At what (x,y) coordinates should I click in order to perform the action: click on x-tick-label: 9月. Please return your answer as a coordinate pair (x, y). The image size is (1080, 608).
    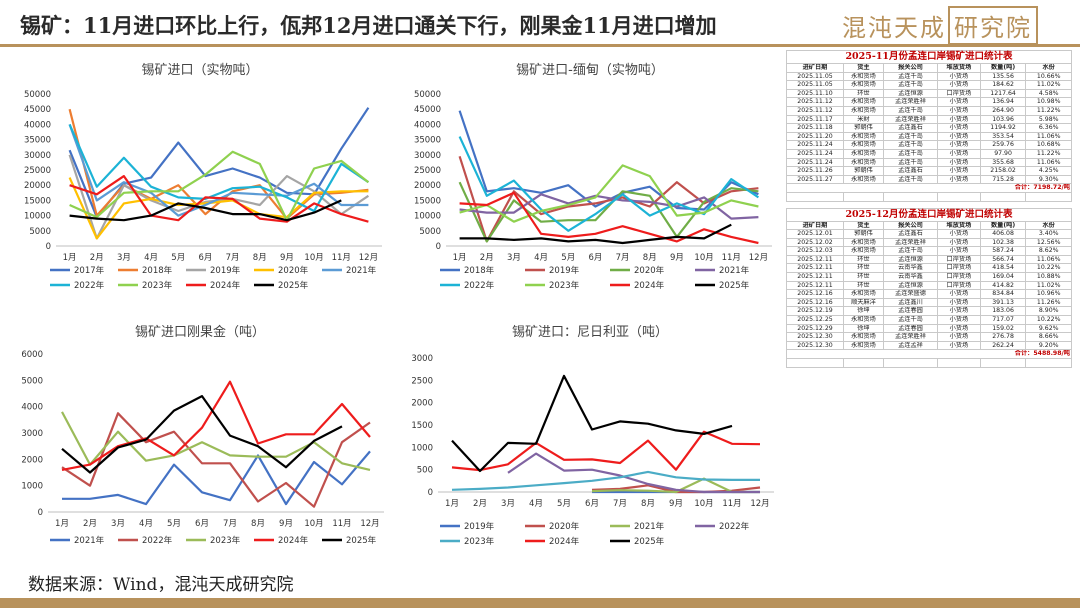
    Looking at the image, I should click on (287, 258).